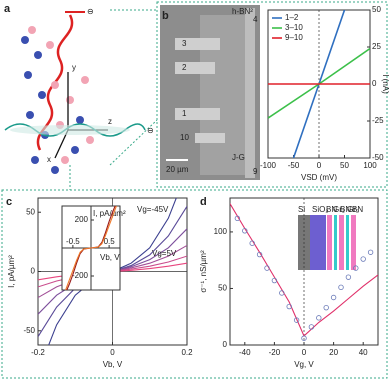  Describe the element at coordinates (301, 209) in the screenshot. I see `layer-label: Si` at that location.